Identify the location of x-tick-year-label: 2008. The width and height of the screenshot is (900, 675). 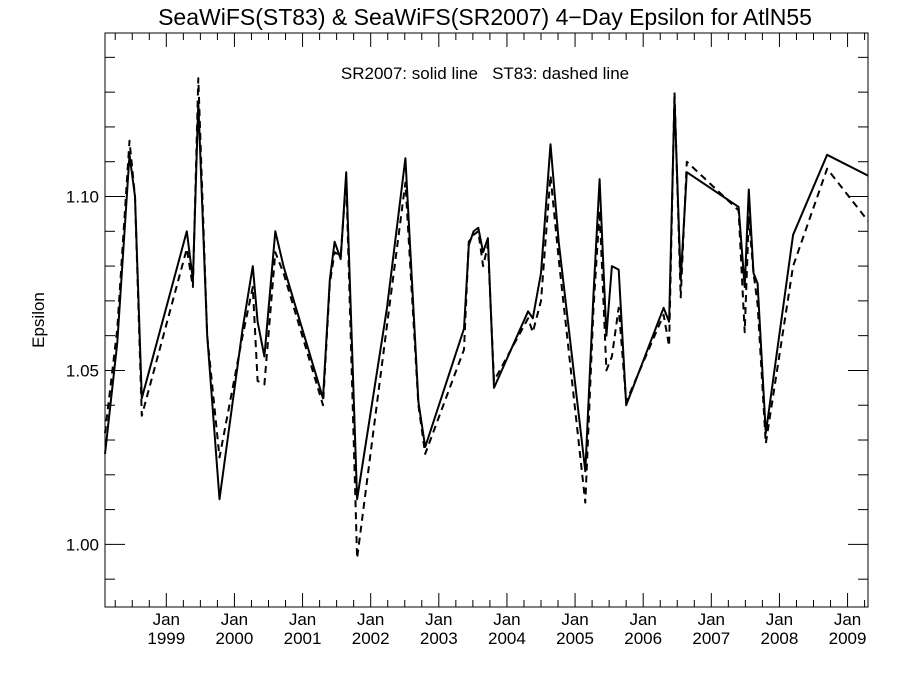
(780, 638).